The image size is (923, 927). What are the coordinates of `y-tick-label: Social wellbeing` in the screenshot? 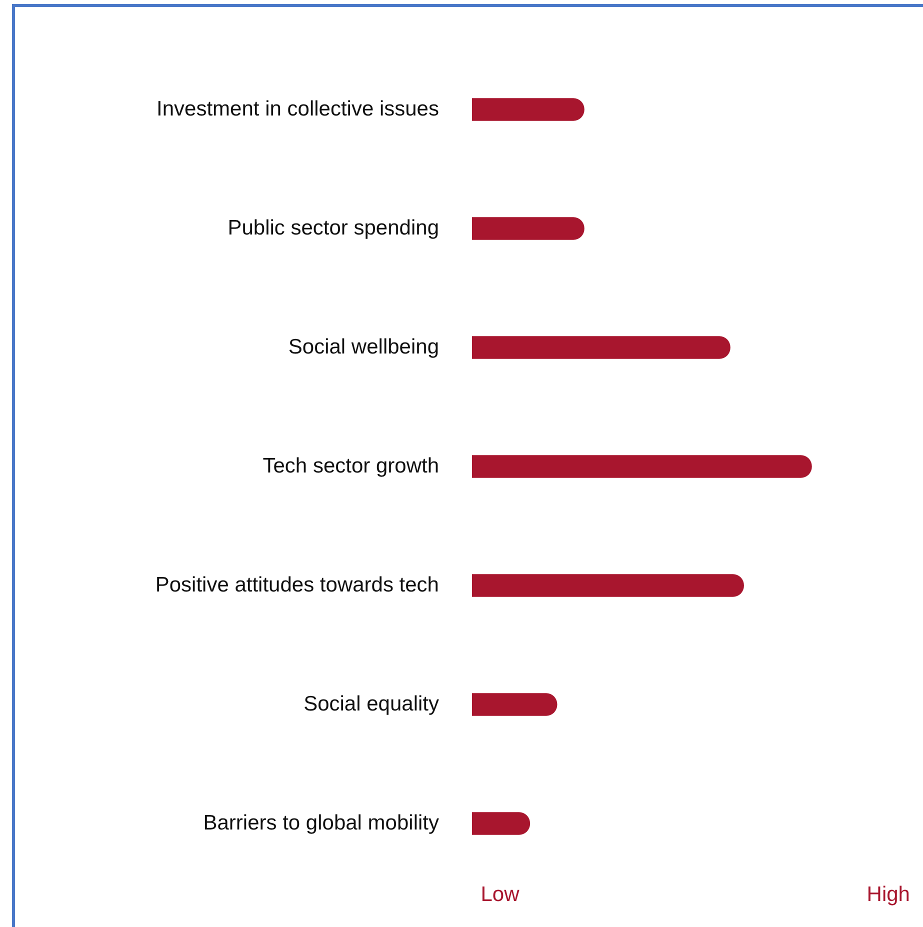 It's located at (363, 346).